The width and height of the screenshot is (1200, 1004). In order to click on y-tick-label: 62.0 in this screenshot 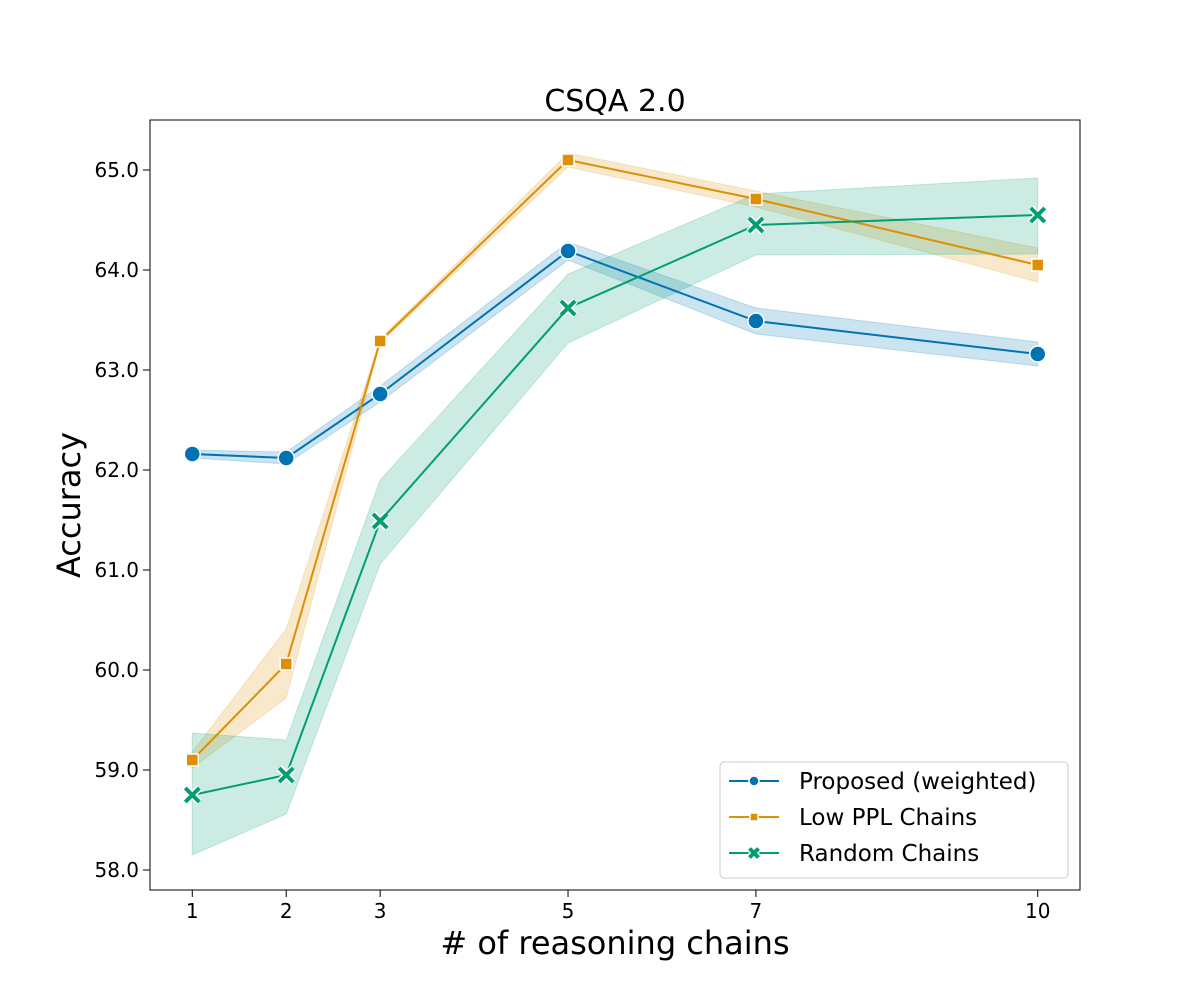, I will do `click(116, 470)`.